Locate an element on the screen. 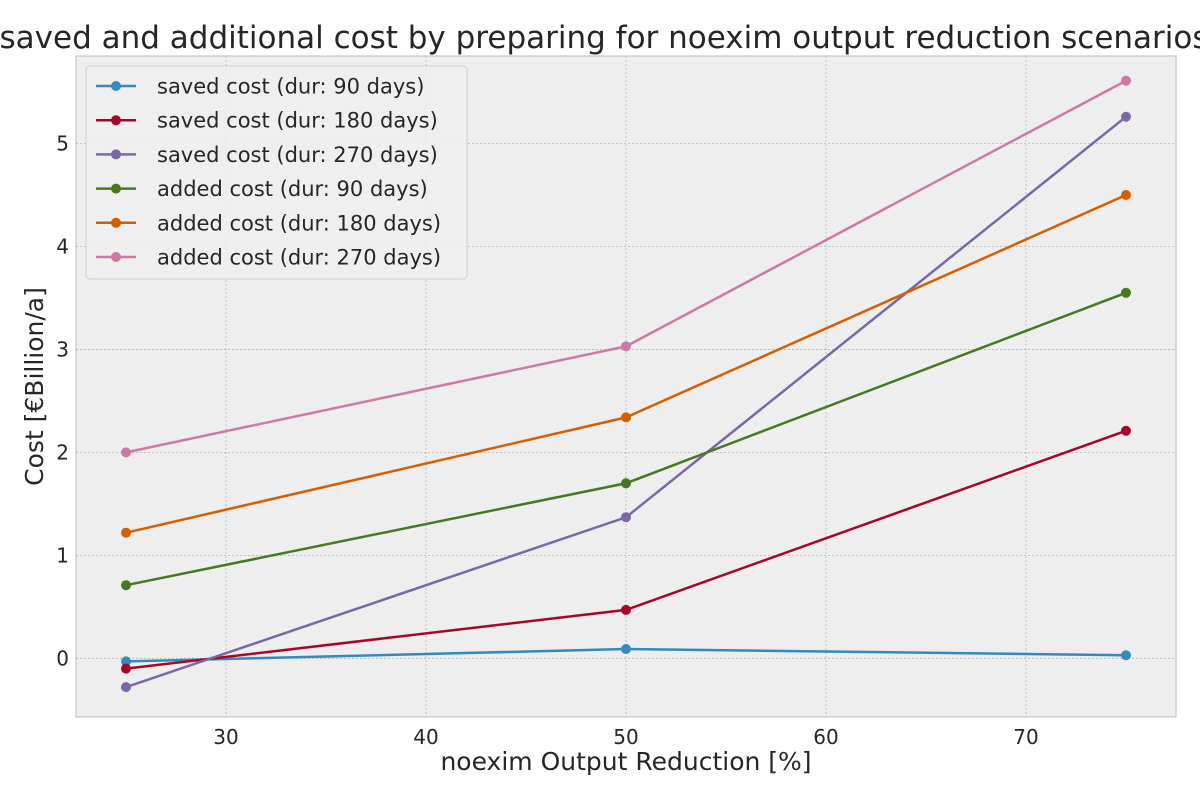 This screenshot has height=800, width=1200. y-tick-label: 4 is located at coordinates (62, 246).